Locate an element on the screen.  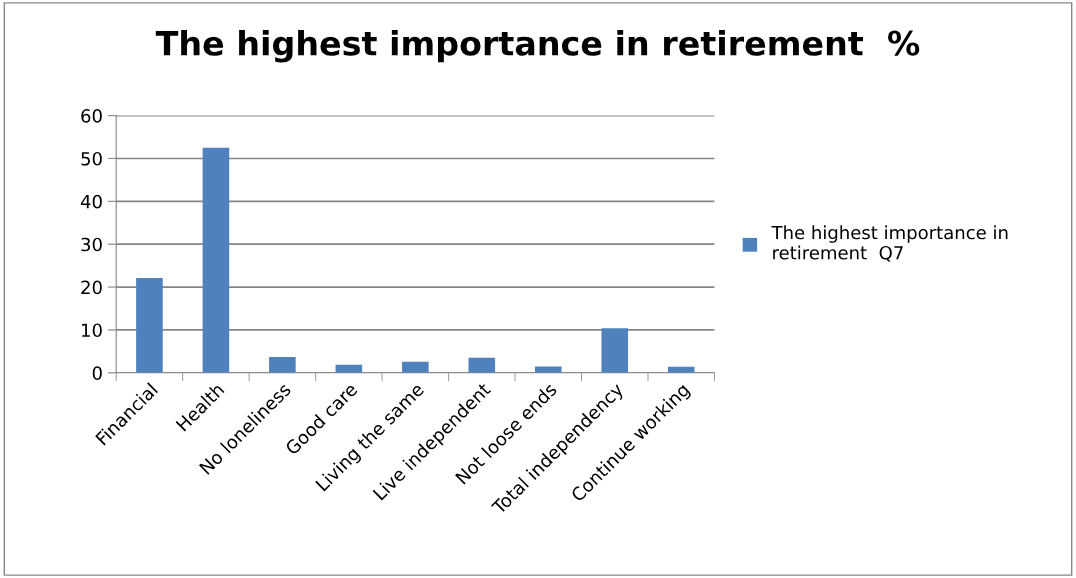
legend-label: The highest importance in retirement Q7 is located at coordinates (889, 243).